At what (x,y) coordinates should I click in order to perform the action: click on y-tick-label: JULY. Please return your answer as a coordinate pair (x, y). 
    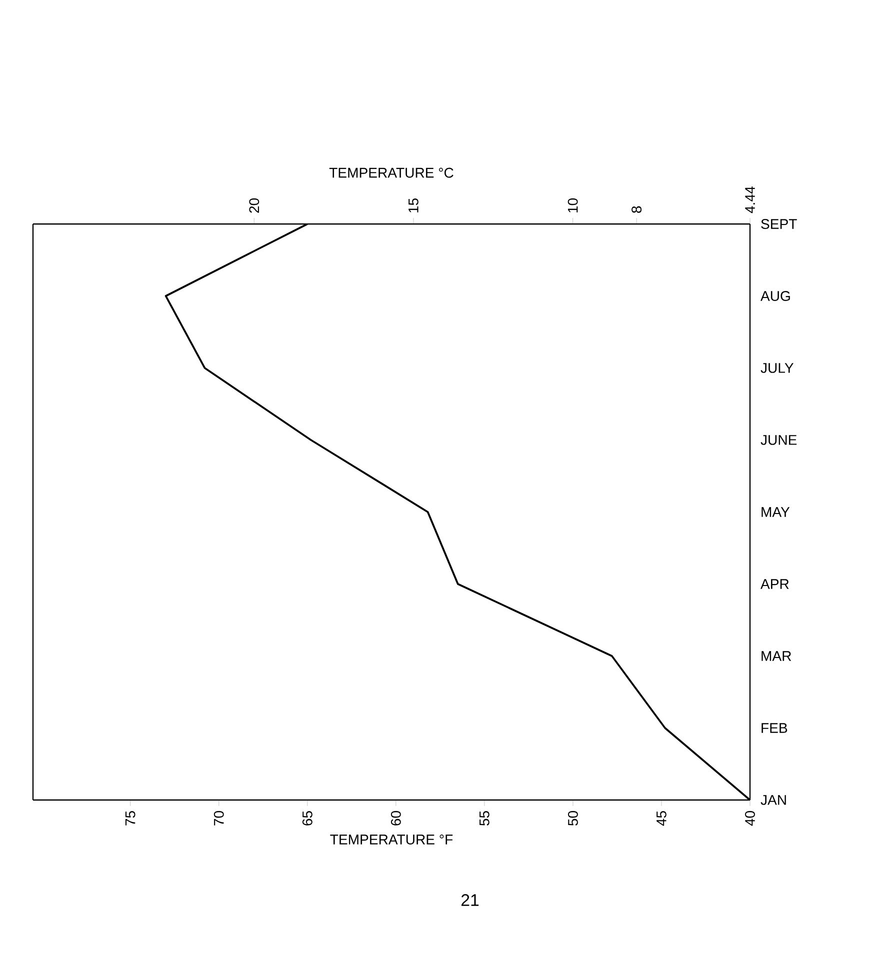
    Looking at the image, I should click on (777, 368).